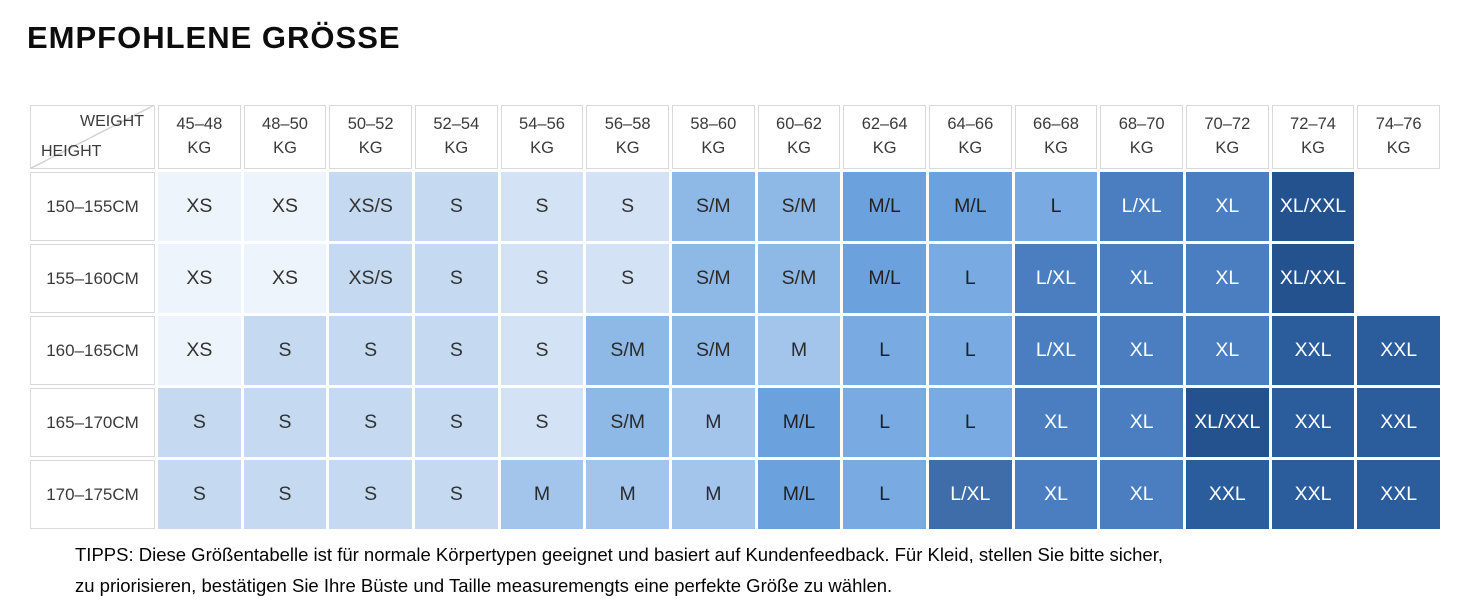 The width and height of the screenshot is (1464, 600). Describe the element at coordinates (627, 137) in the screenshot. I see `weight-column-header: 56–58 KG` at that location.